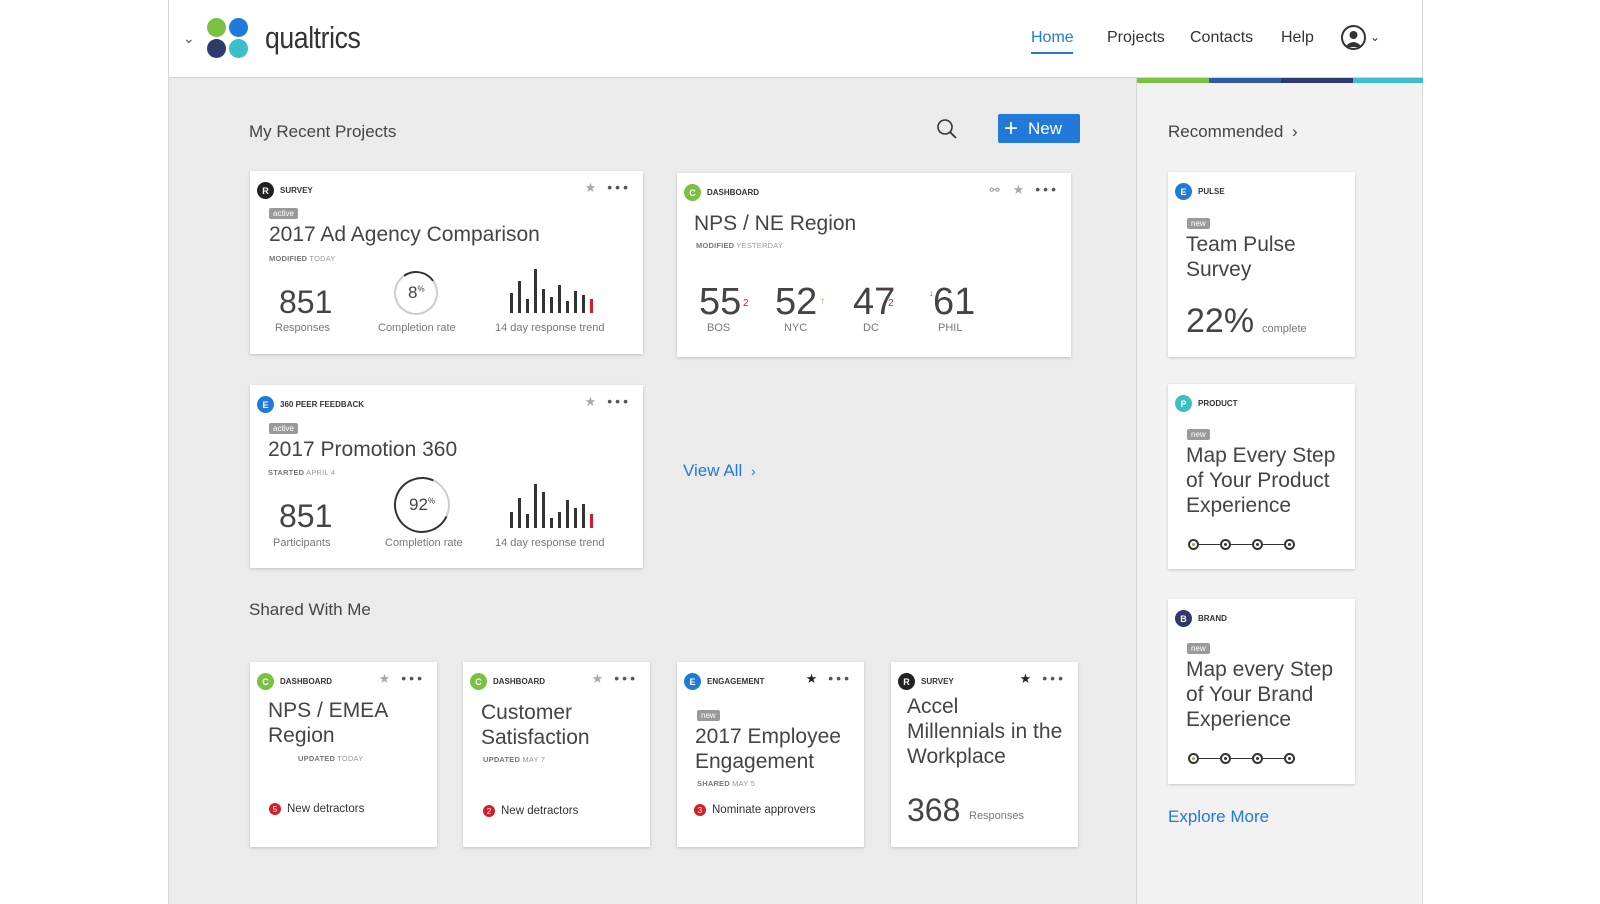 The width and height of the screenshot is (1600, 904). What do you see at coordinates (551, 291) in the screenshot?
I see `trend-chart` at bounding box center [551, 291].